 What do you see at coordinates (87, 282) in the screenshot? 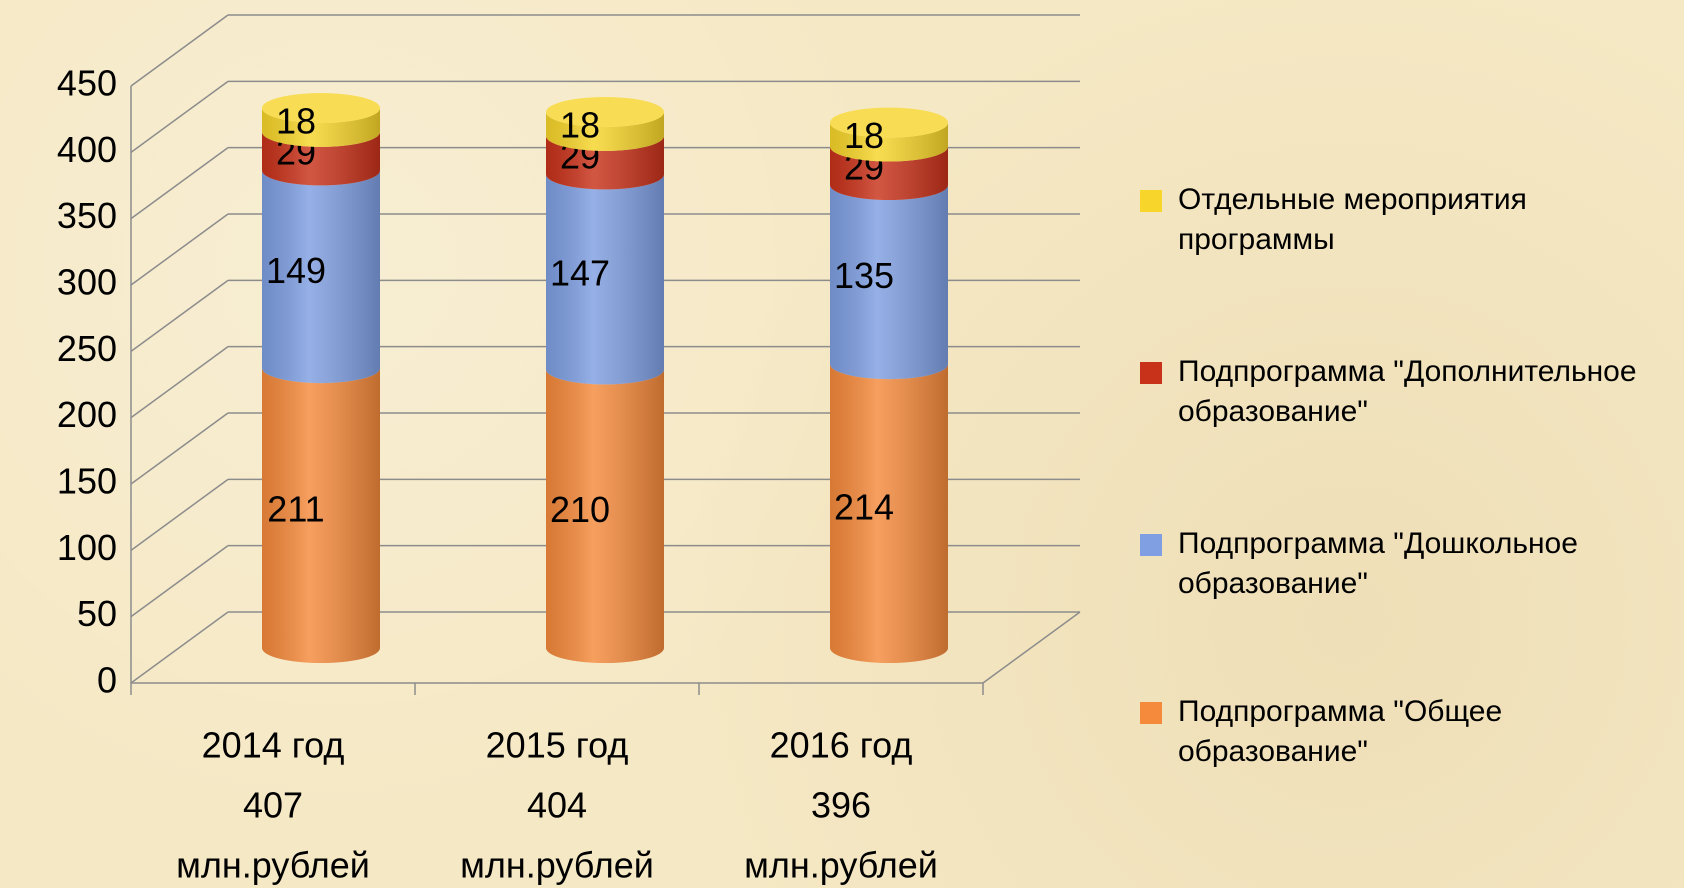
I see `y-tick-label: 300` at bounding box center [87, 282].